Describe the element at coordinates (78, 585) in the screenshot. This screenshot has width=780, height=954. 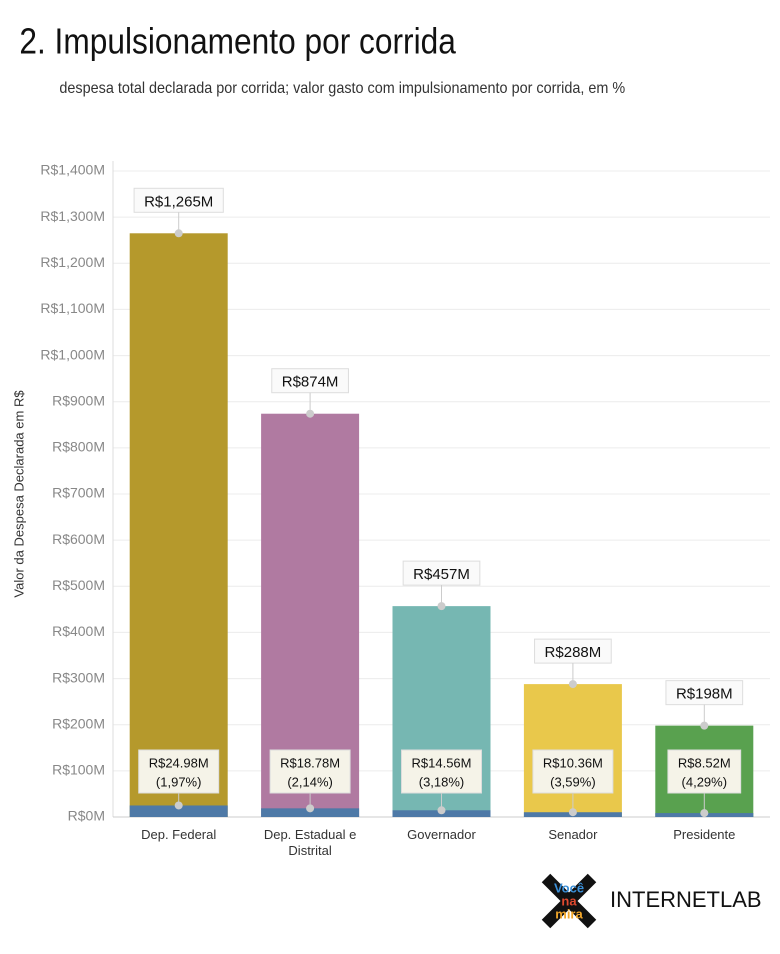
I see `y-tick-label: R$500M` at that location.